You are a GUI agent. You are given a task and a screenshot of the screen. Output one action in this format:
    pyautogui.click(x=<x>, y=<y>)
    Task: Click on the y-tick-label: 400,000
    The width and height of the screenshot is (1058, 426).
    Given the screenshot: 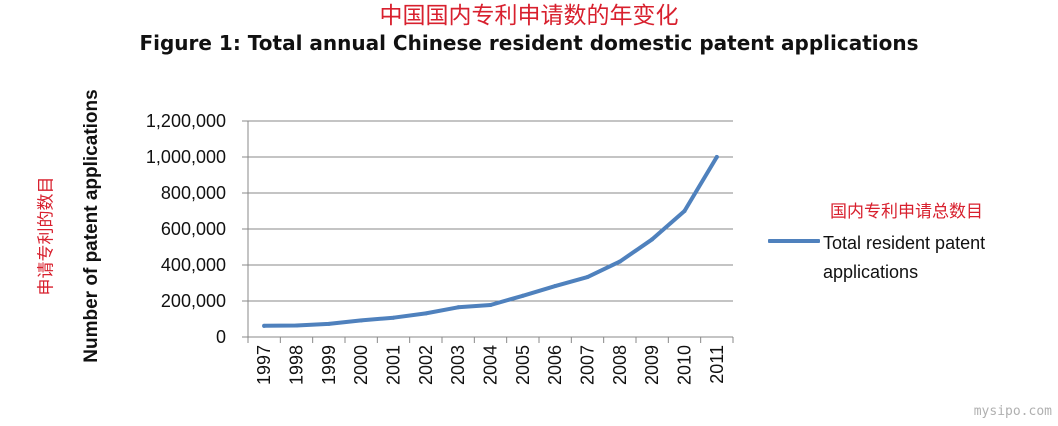 What is the action you would take?
    pyautogui.click(x=193, y=265)
    